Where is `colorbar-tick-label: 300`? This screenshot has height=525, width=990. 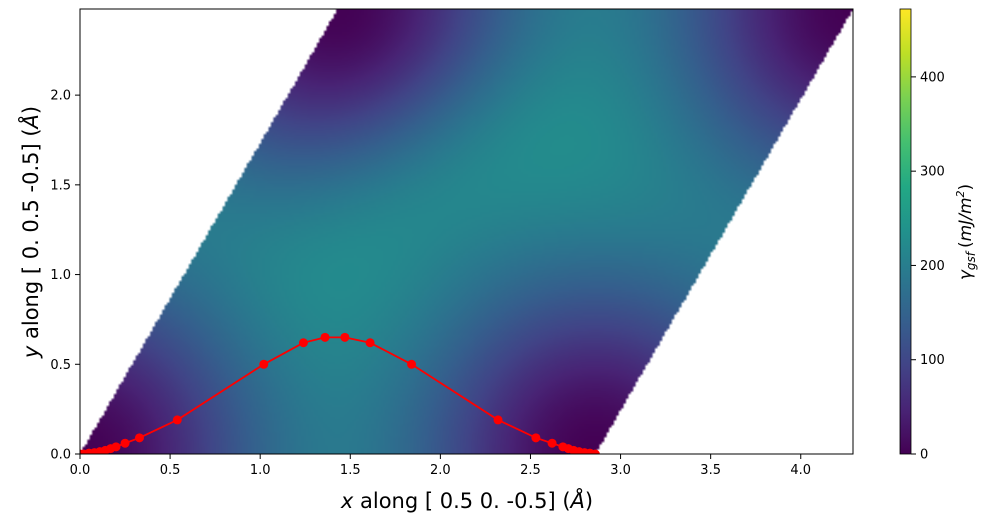
colorbar-tick-label: 300 is located at coordinates (932, 172).